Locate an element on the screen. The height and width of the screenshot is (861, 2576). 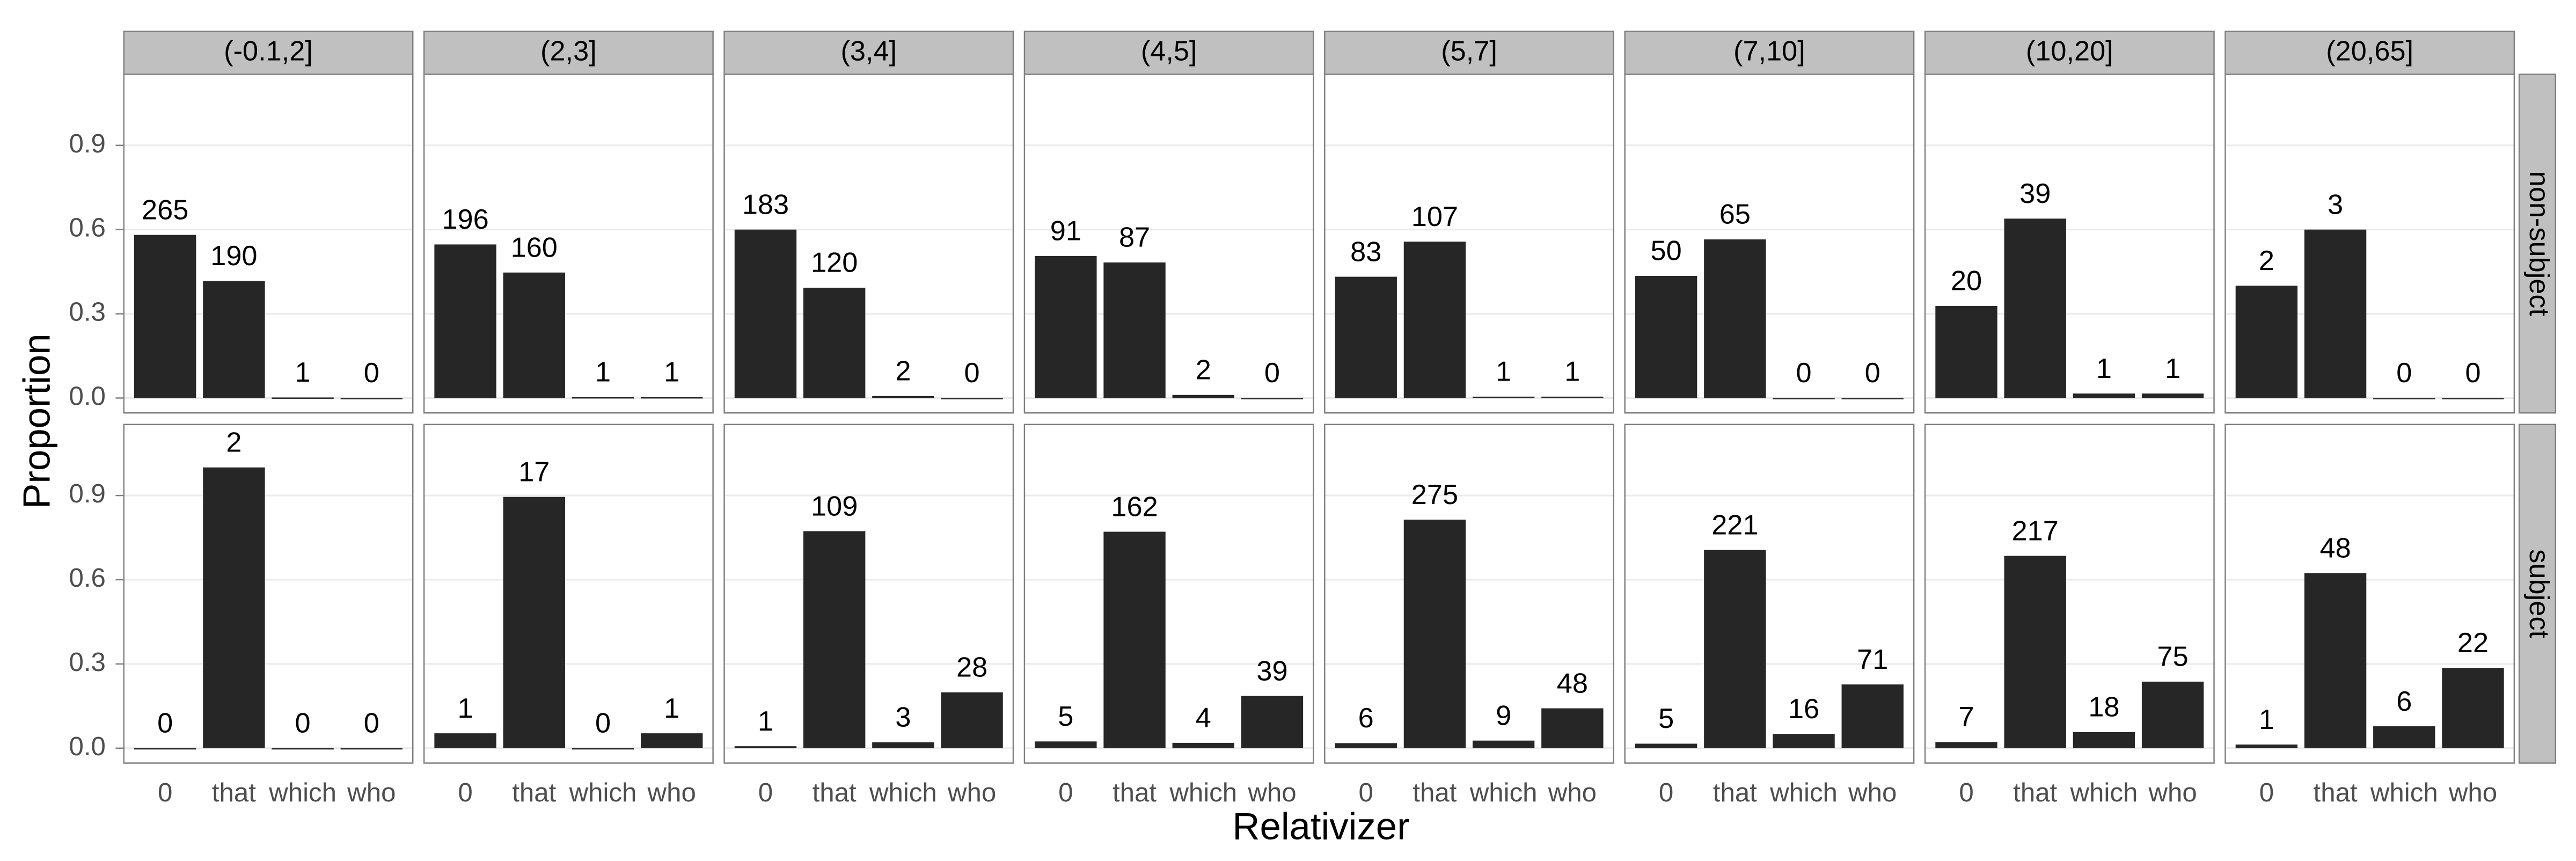
y-tick-label: 0.0 is located at coordinates (87, 746).